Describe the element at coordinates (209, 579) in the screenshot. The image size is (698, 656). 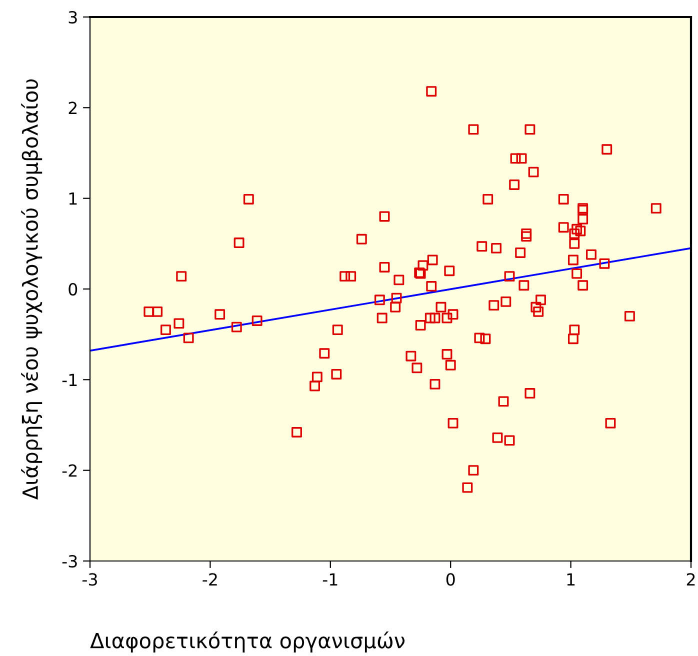
I see `x-tick-label: -2` at that location.